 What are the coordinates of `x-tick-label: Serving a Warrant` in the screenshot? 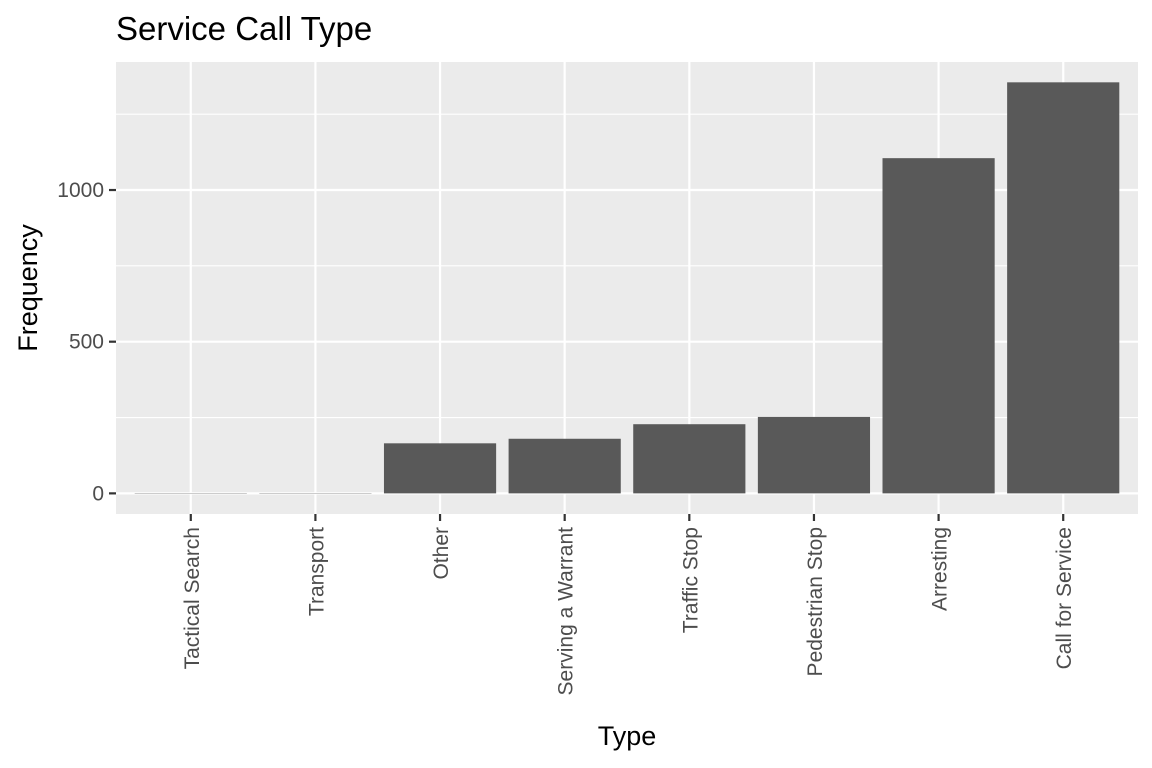 It's located at (566, 611).